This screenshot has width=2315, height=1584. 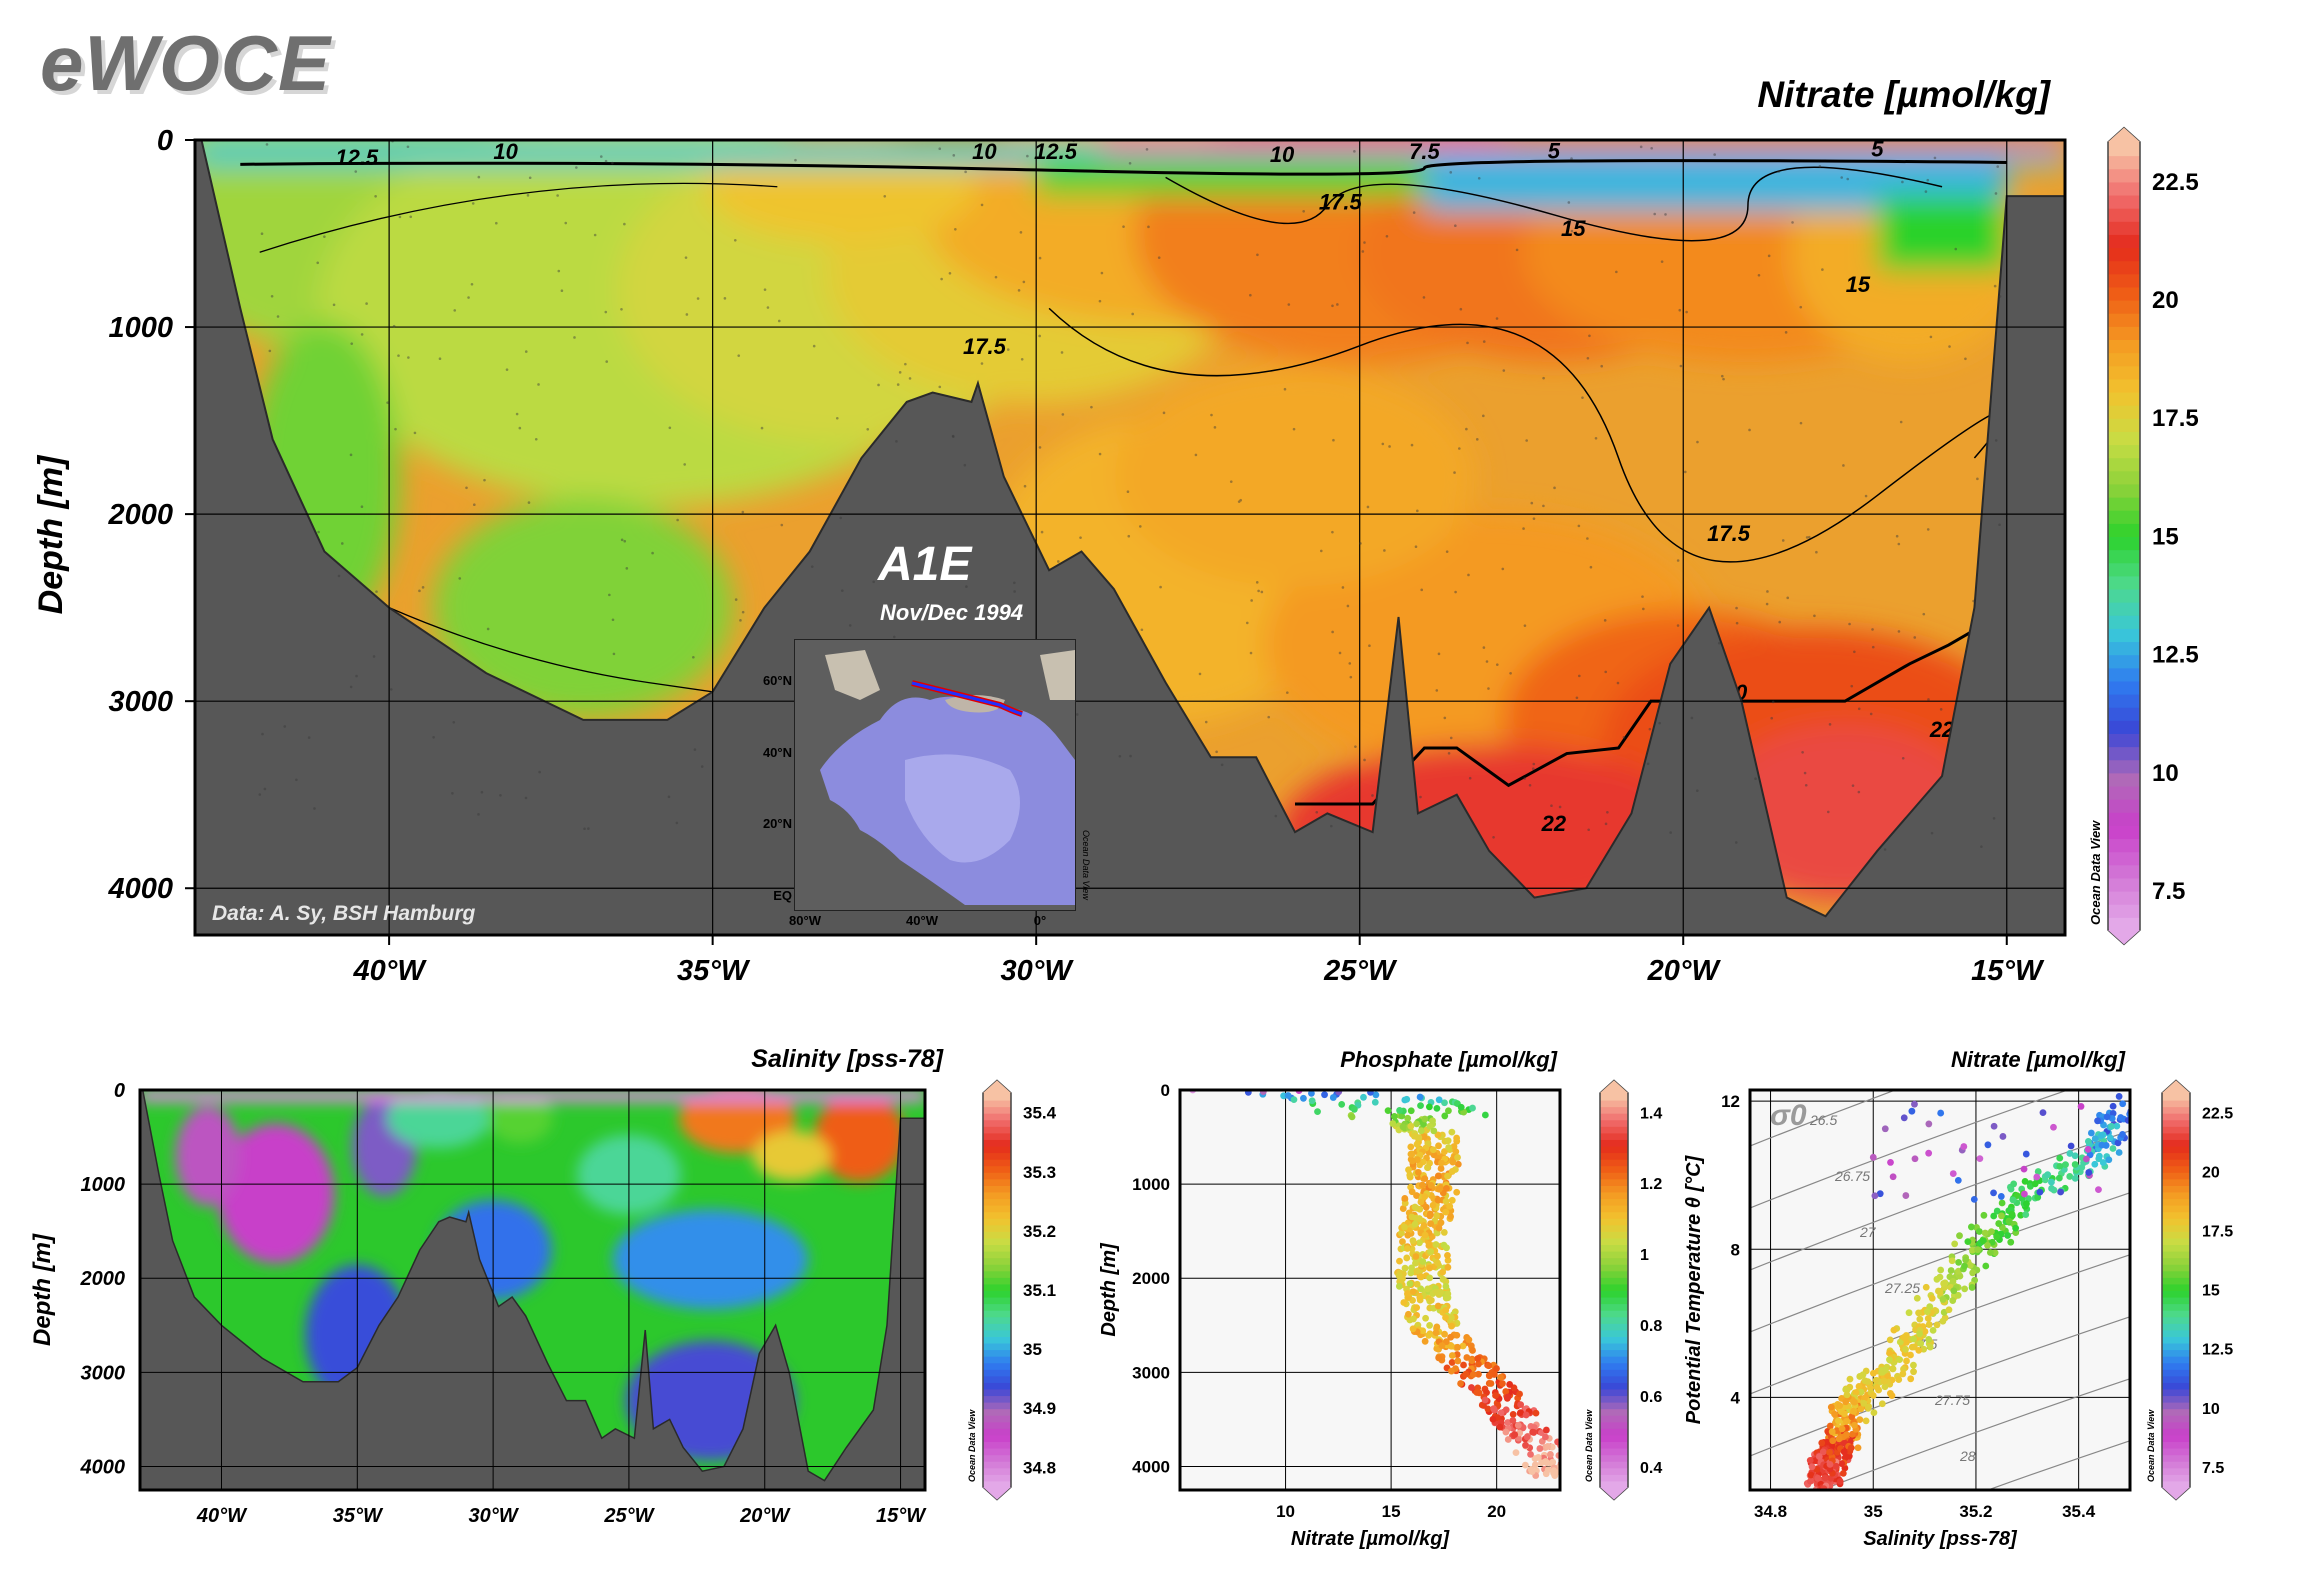 What do you see at coordinates (2189, 1290) in the screenshot?
I see `ts-colorbar: 22.5 20 17.5 15 12.5 10 7.5 Ocean Data View` at bounding box center [2189, 1290].